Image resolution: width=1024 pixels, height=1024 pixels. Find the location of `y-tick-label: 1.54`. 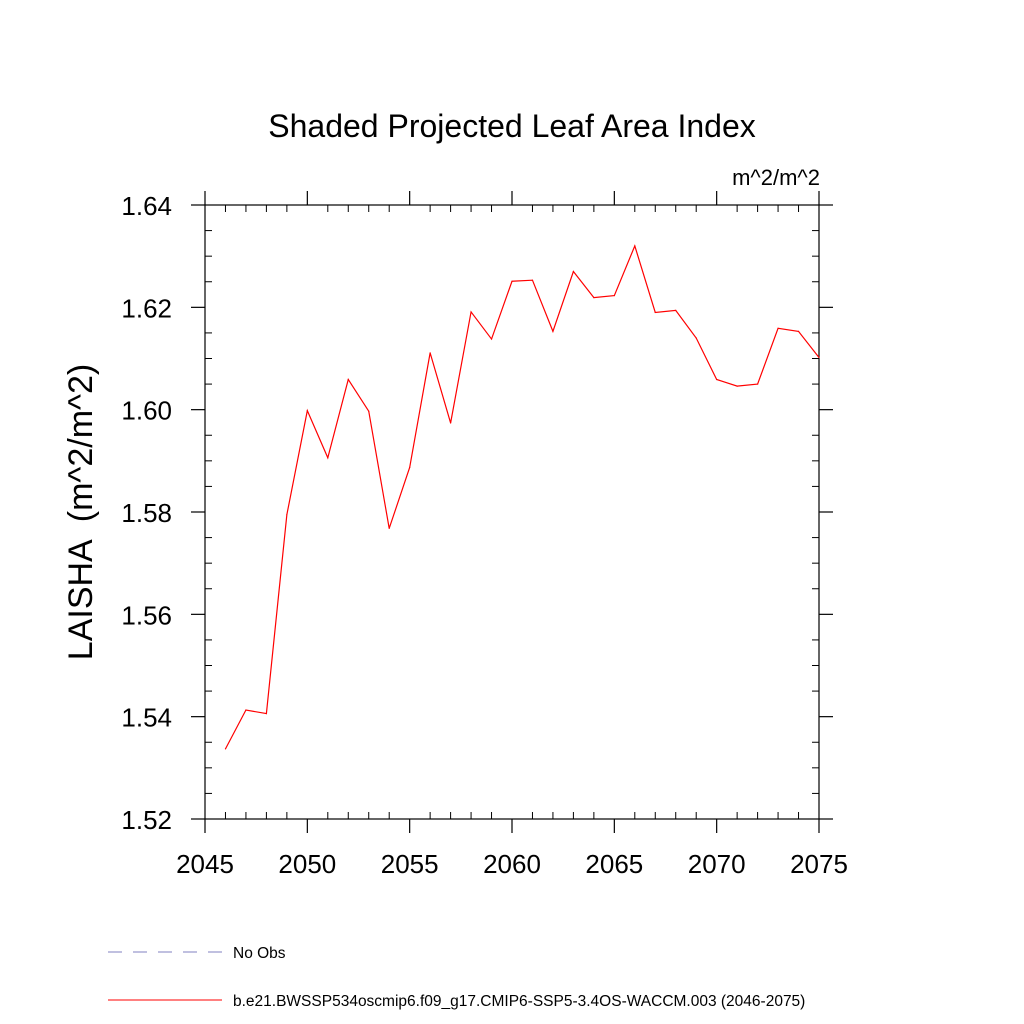

y-tick-label: 1.54 is located at coordinates (146, 718).